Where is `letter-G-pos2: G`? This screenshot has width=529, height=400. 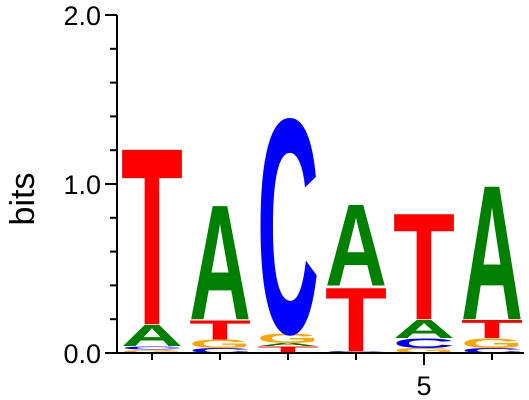 letter-G-pos2: G is located at coordinates (220, 343).